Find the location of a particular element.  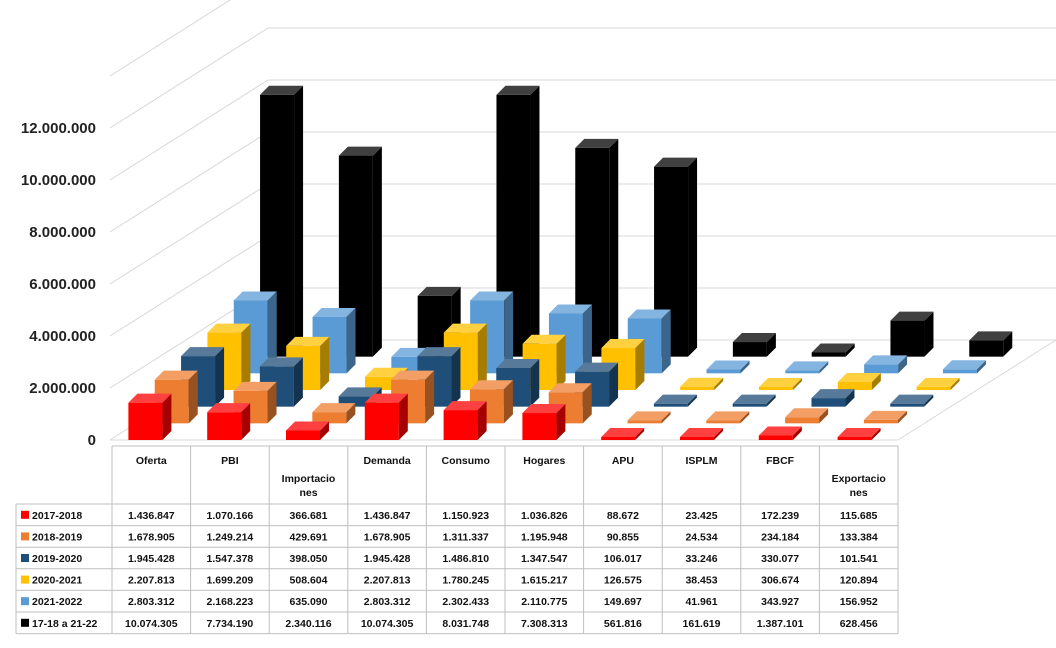

data-label: 1.547.378 is located at coordinates (230, 559).